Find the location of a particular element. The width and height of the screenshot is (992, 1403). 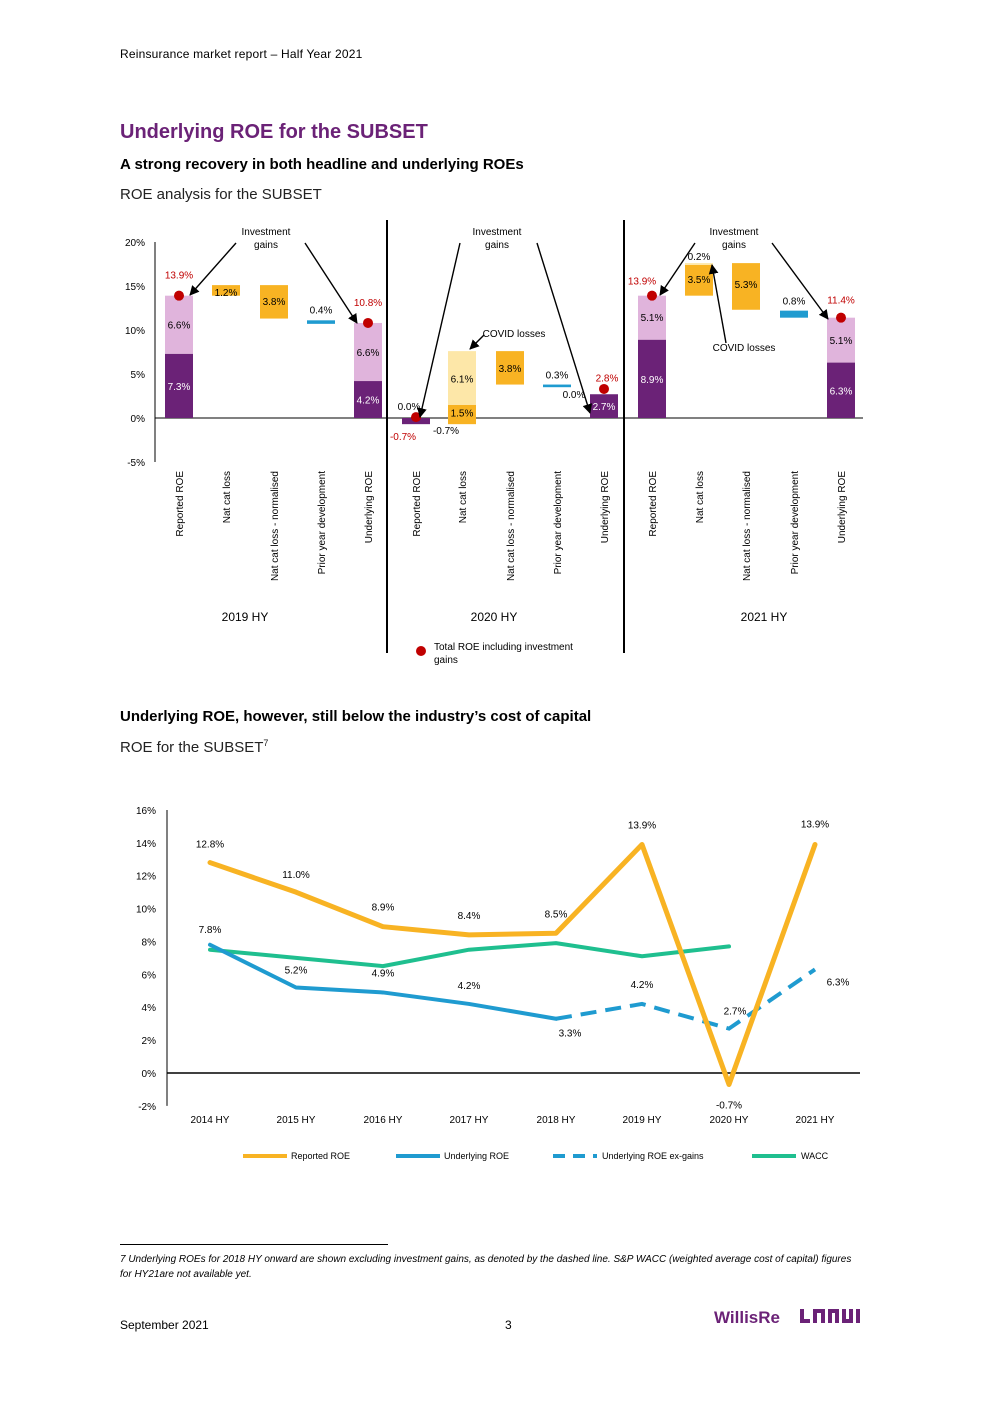

wf-legend-dot is located at coordinates (421, 651).